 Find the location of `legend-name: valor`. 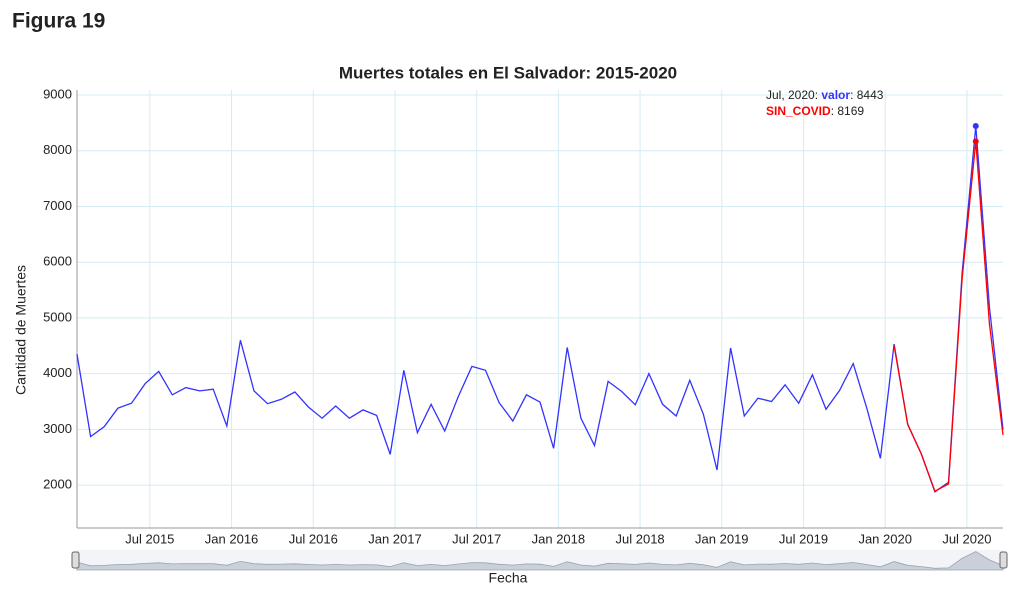

legend-name: valor is located at coordinates (835, 95).